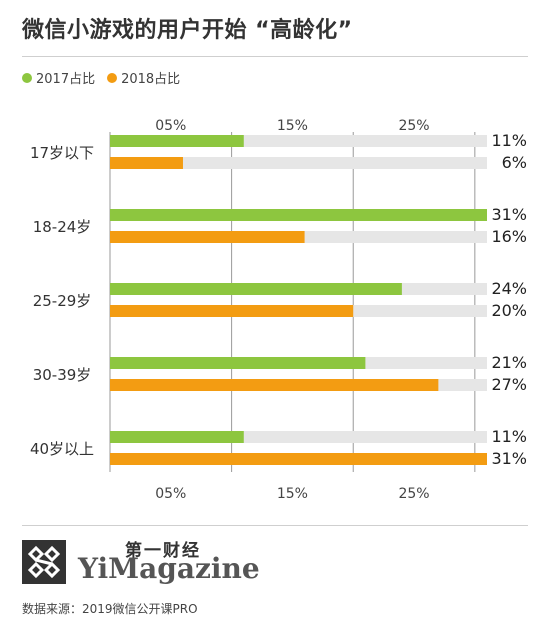 This screenshot has height=630, width=550. What do you see at coordinates (275, 56) in the screenshot?
I see `title-divider` at bounding box center [275, 56].